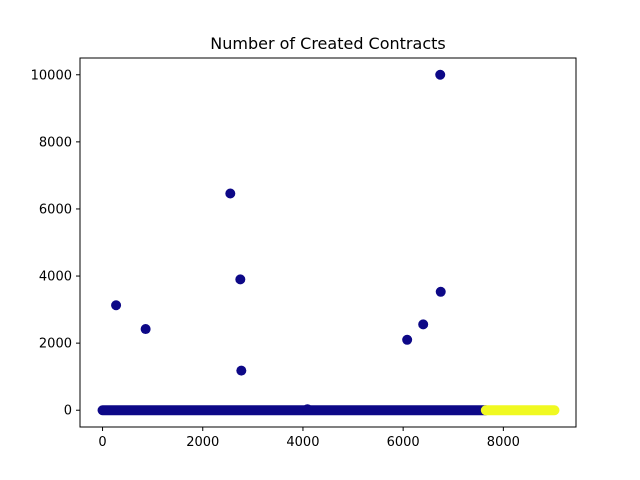 The image size is (640, 480). I want to click on chart-title: Number of Created Contracts, so click(327, 43).